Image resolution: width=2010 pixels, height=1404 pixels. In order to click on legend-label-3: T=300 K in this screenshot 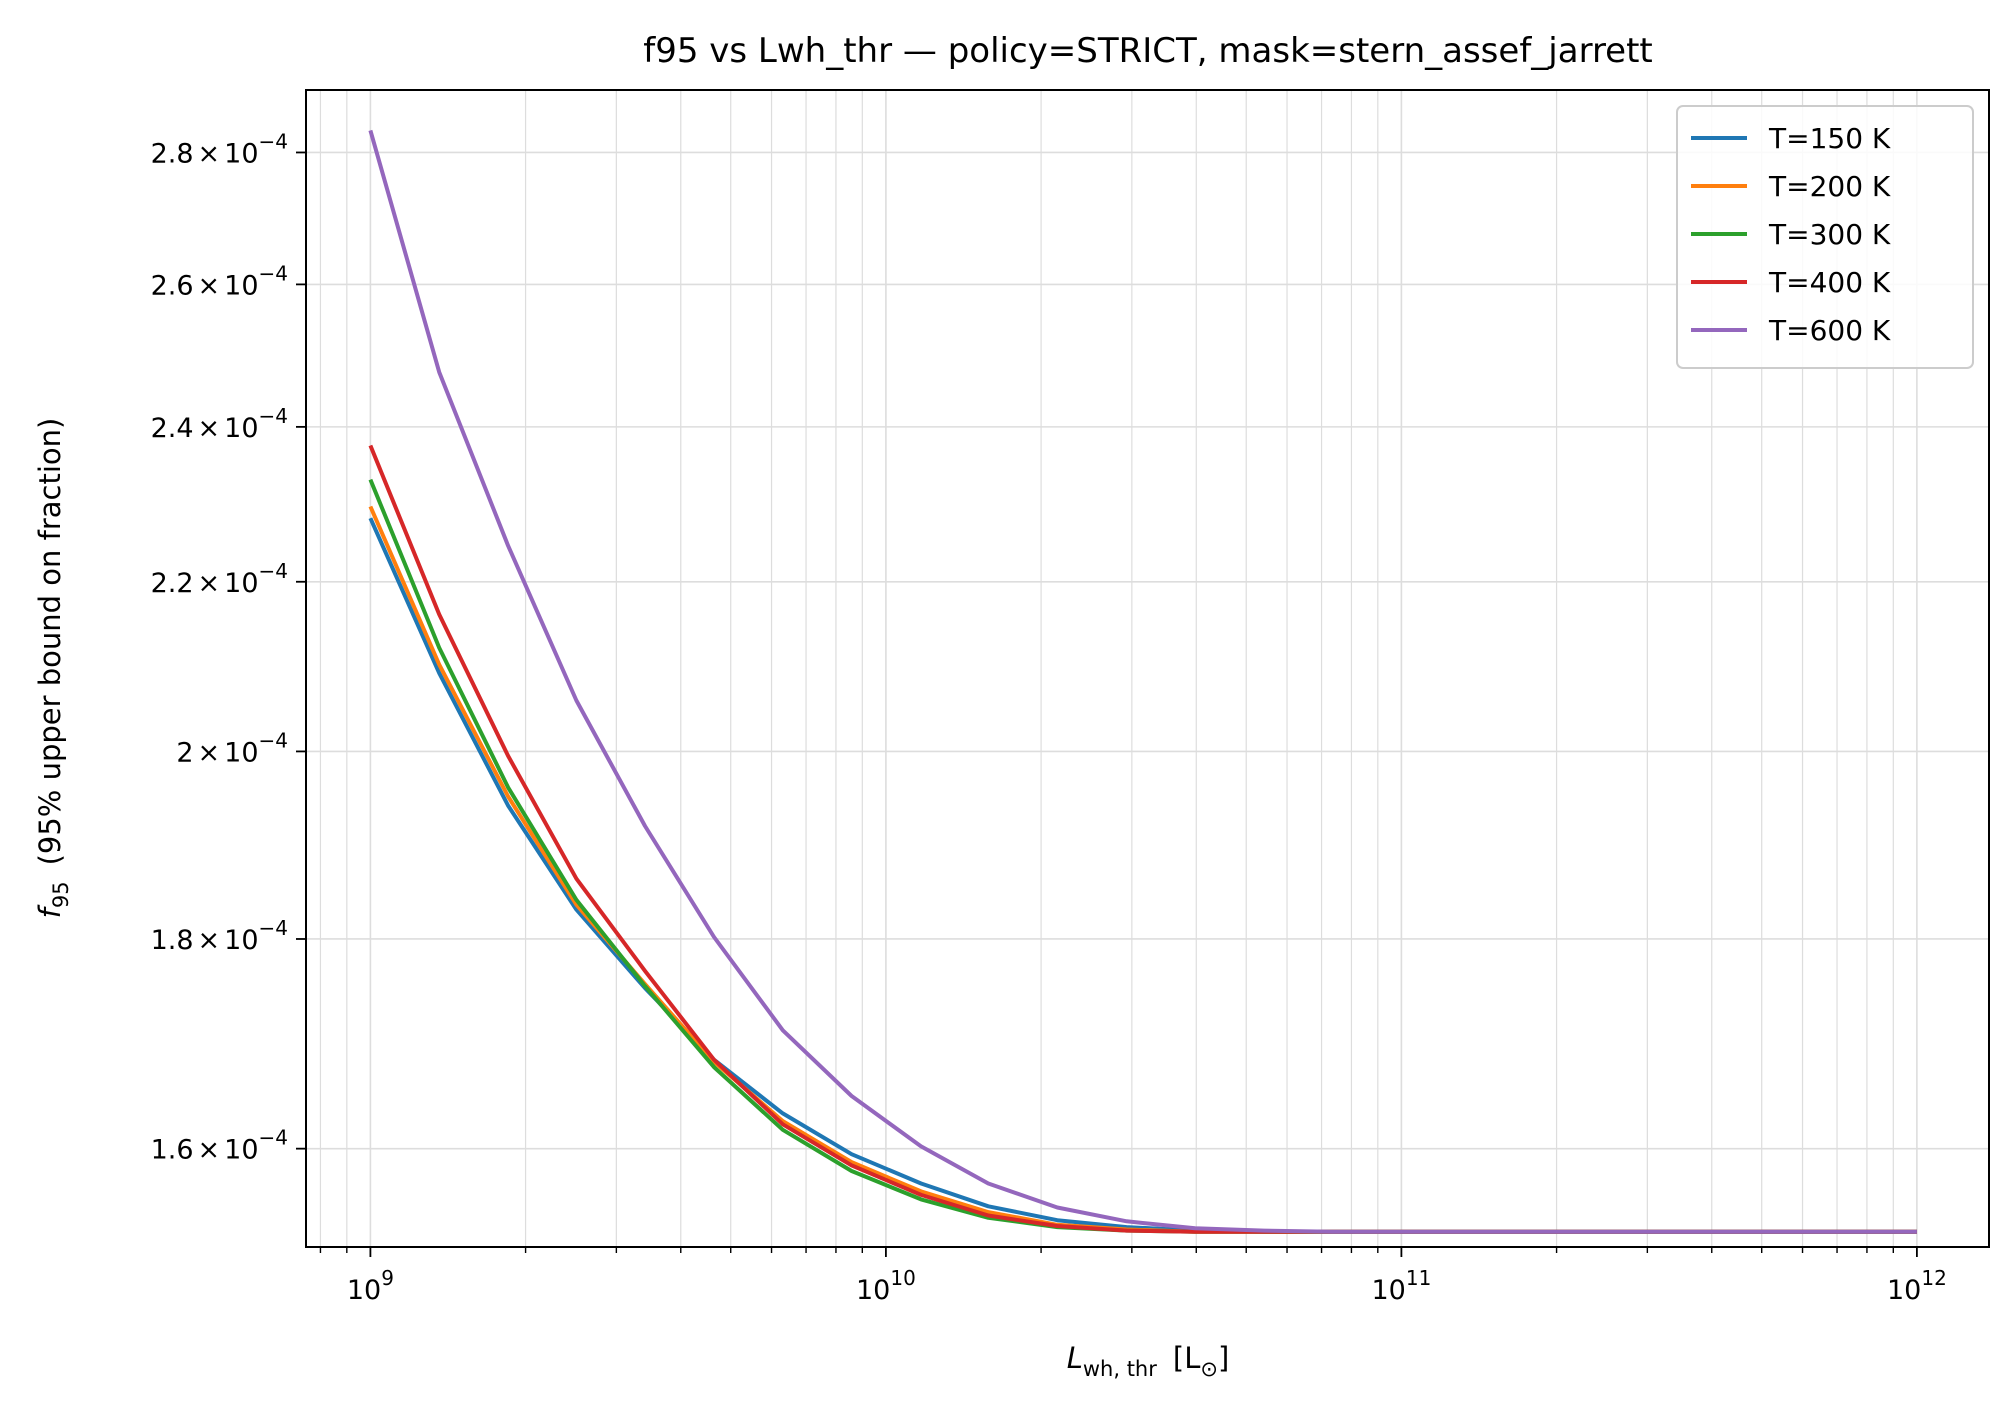, I will do `click(1829, 234)`.